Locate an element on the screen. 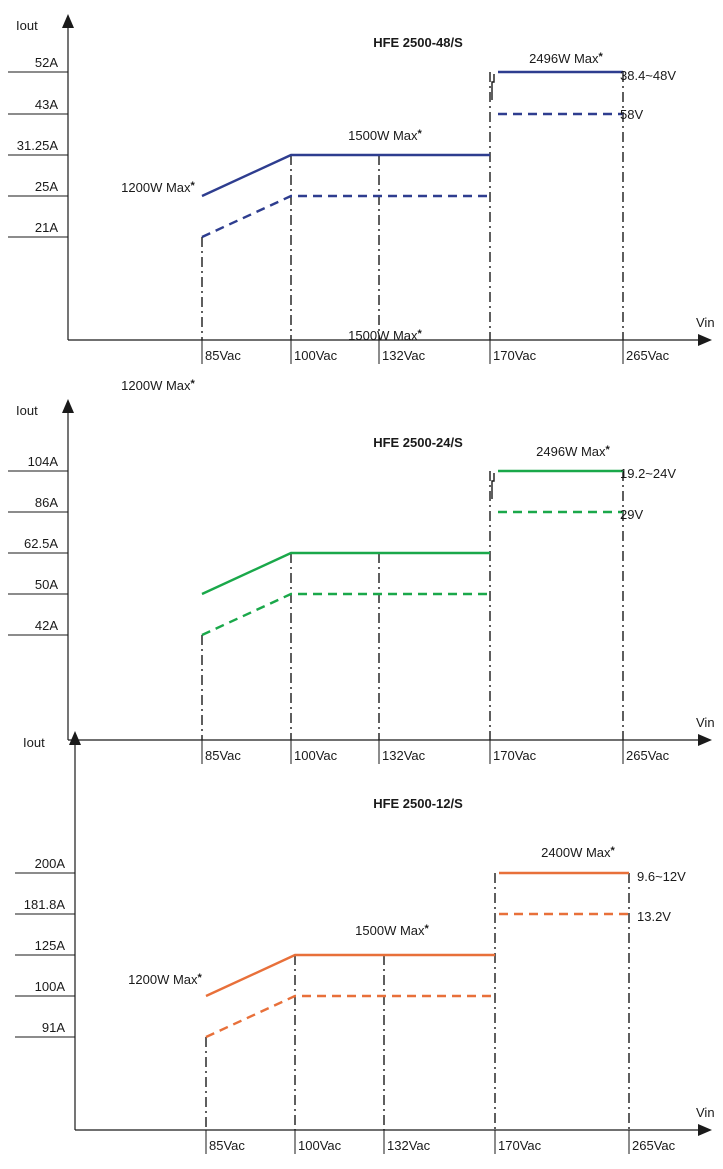 The image size is (723, 1169). series-label: 19.2~24V is located at coordinates (648, 473).